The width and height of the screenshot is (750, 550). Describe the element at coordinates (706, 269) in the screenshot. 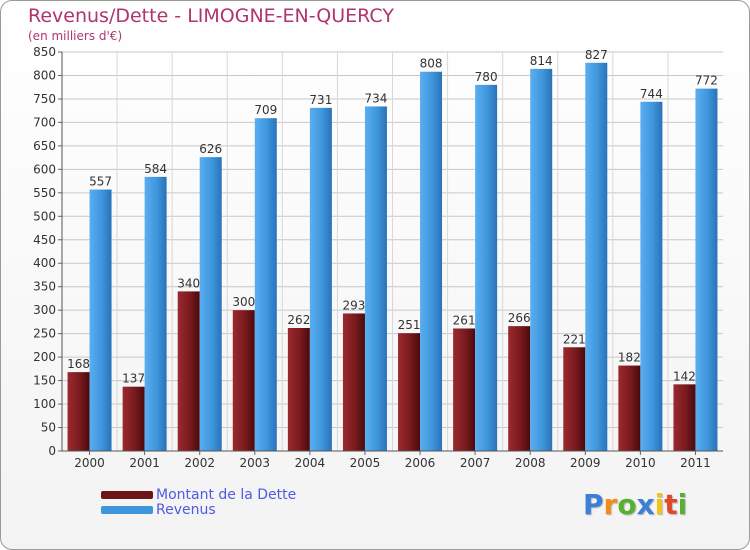

I see `bar-revenus-2011` at that location.